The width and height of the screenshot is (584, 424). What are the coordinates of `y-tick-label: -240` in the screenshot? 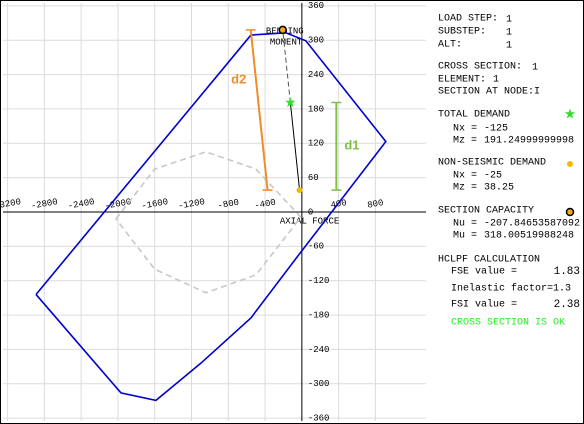 It's located at (319, 350).